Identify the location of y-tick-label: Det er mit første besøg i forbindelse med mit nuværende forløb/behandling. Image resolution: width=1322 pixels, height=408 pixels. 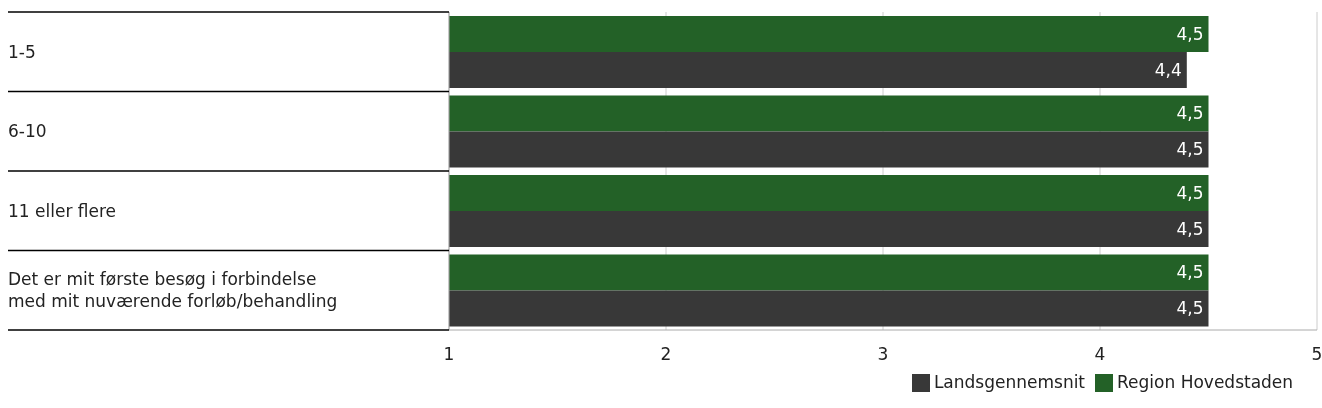
(173, 290).